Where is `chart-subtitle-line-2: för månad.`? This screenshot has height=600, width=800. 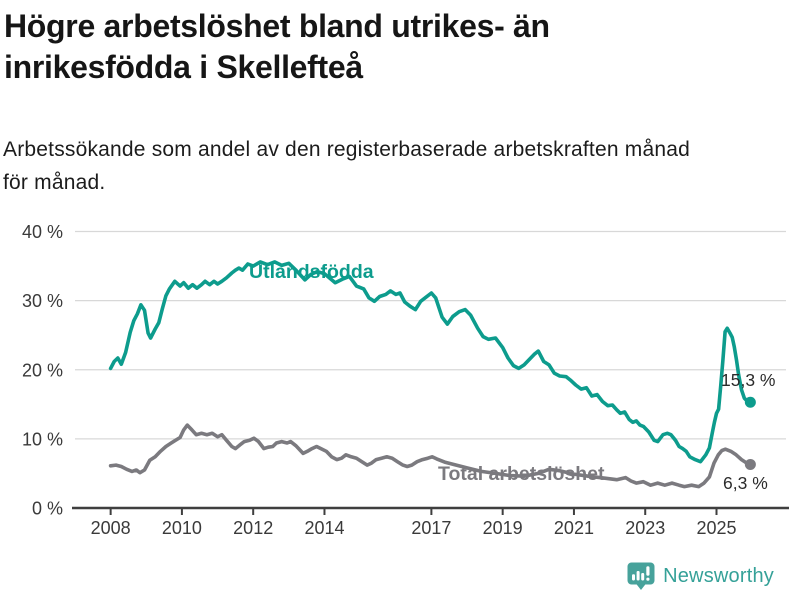
chart-subtitle-line-2: för månad. is located at coordinates (54, 182).